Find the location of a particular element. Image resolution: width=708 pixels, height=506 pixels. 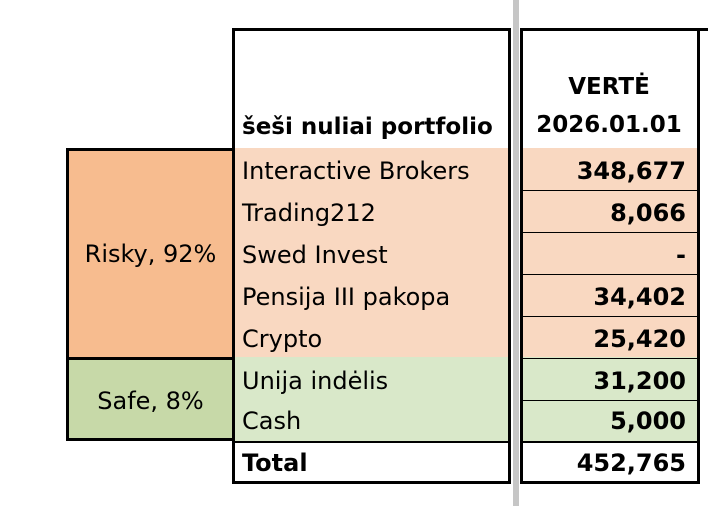

row-label-swed-invest: Swed Invest is located at coordinates (315, 255).